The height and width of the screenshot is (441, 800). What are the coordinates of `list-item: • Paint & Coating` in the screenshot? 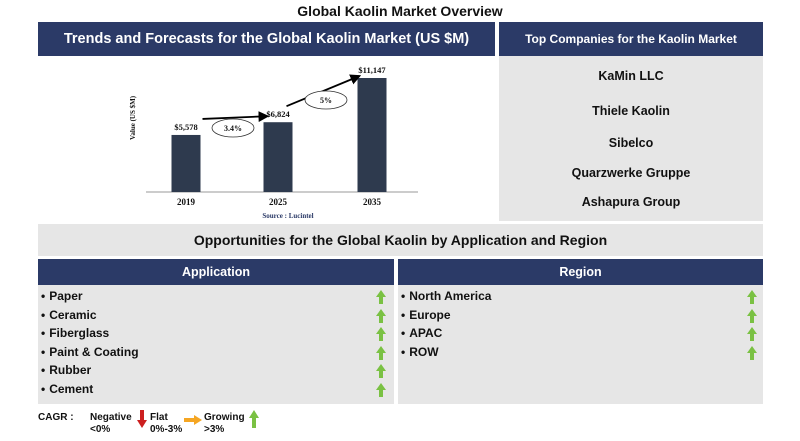 It's located at (90, 352).